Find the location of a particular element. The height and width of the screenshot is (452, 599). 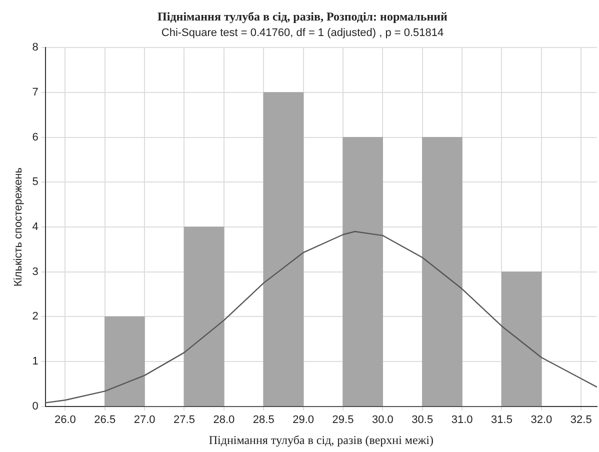

y-tick-label: 3 is located at coordinates (35, 272).